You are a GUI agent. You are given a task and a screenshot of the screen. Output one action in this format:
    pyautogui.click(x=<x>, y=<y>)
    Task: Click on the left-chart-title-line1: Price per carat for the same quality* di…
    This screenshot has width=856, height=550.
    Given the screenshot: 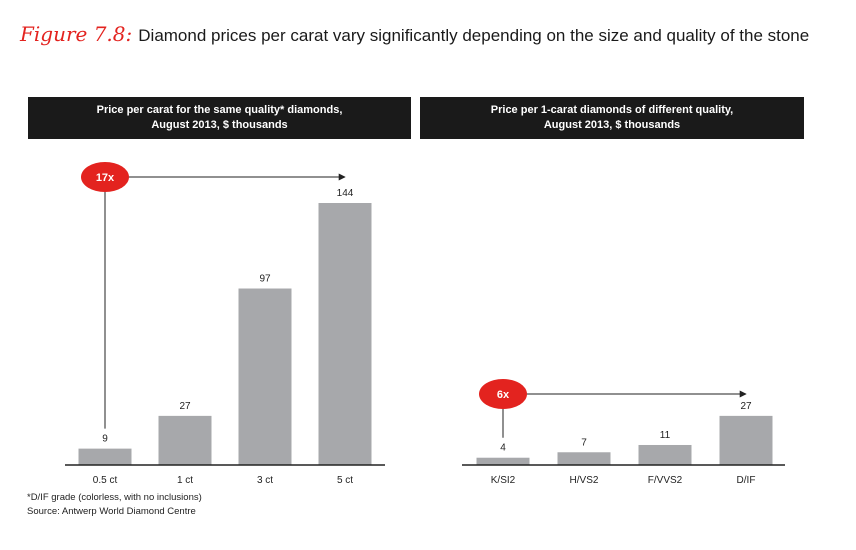 What is the action you would take?
    pyautogui.click(x=219, y=110)
    